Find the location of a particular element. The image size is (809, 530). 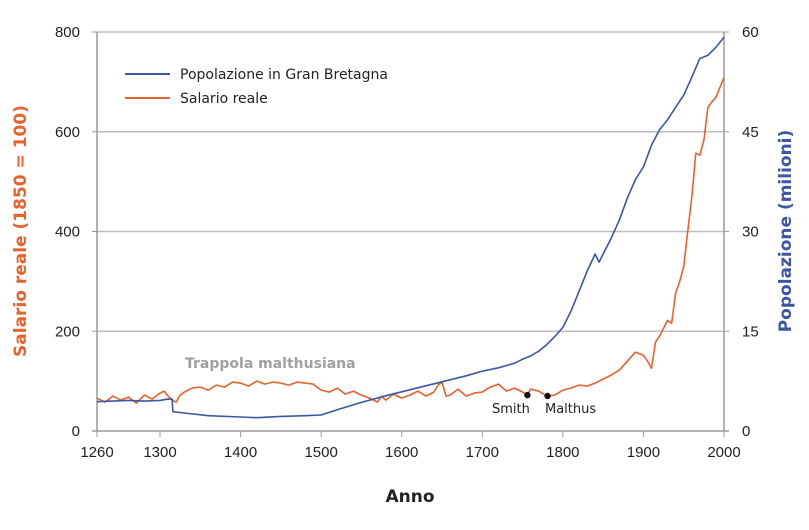

annotation-malthusian-trap: Trappola malthusiana is located at coordinates (270, 364).